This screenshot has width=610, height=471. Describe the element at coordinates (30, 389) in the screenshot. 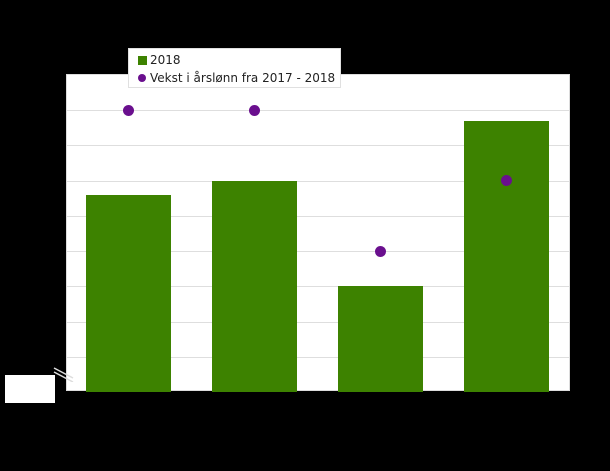

I see `axis-label-box` at that location.